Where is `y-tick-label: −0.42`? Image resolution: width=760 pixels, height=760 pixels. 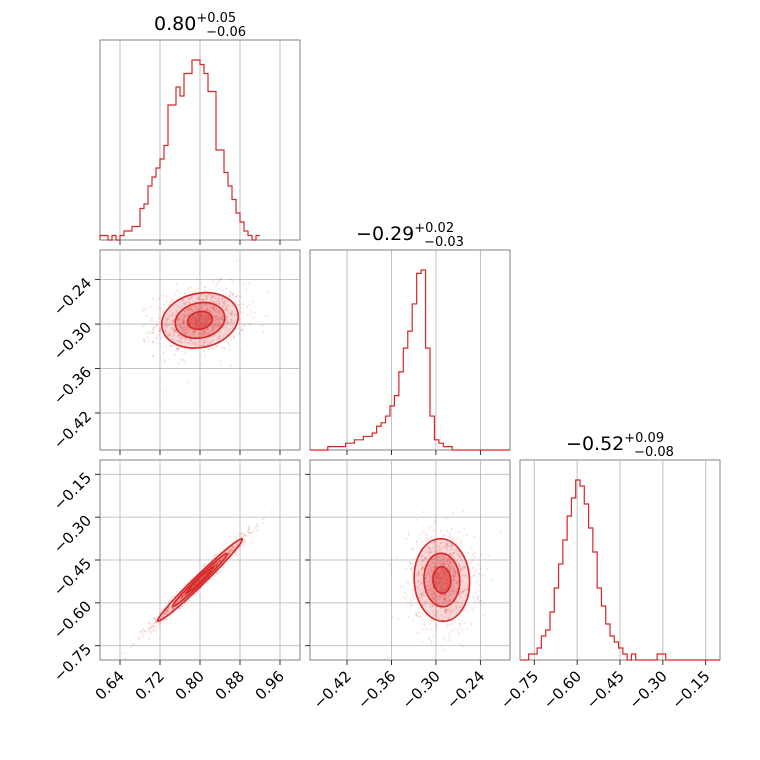
y-tick-label: −0.42 is located at coordinates (72, 429).